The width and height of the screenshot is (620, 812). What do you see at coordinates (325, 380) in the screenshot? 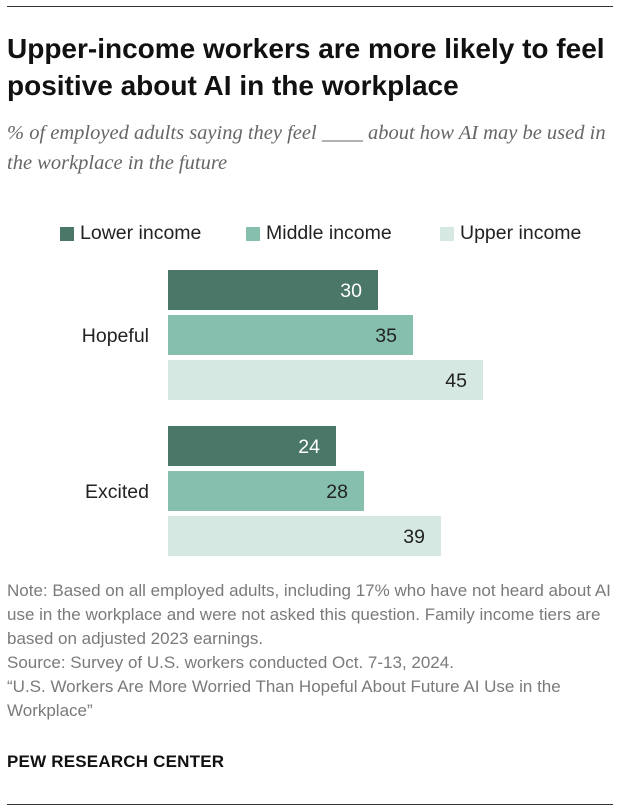
I see `bar-hopeful-upper-income` at bounding box center [325, 380].